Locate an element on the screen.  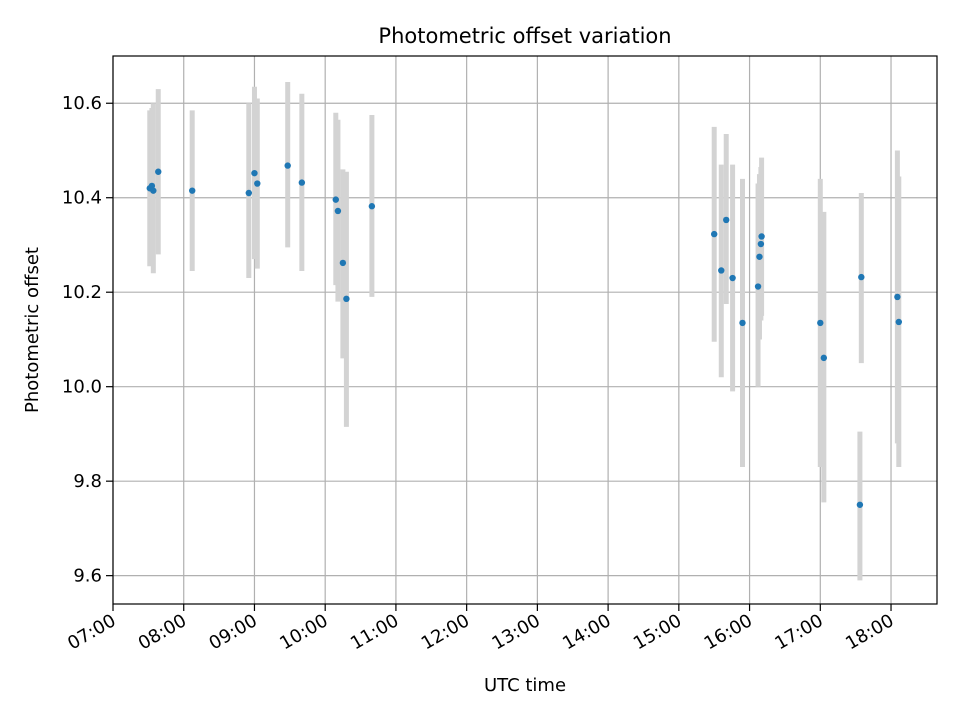
x-tick-label: 11:00 is located at coordinates (374, 632).